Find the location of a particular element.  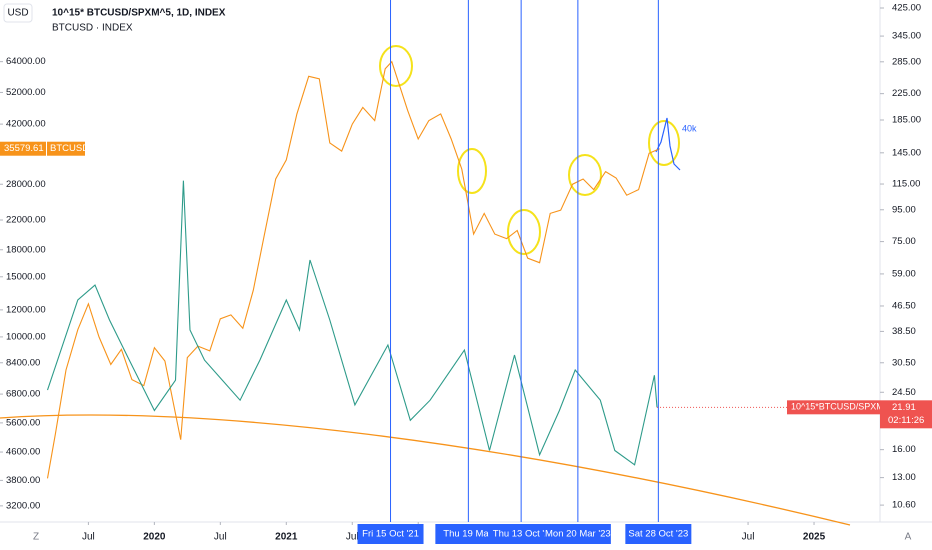

marker-label: Mon 20 Mar '23 is located at coordinates (578, 534).